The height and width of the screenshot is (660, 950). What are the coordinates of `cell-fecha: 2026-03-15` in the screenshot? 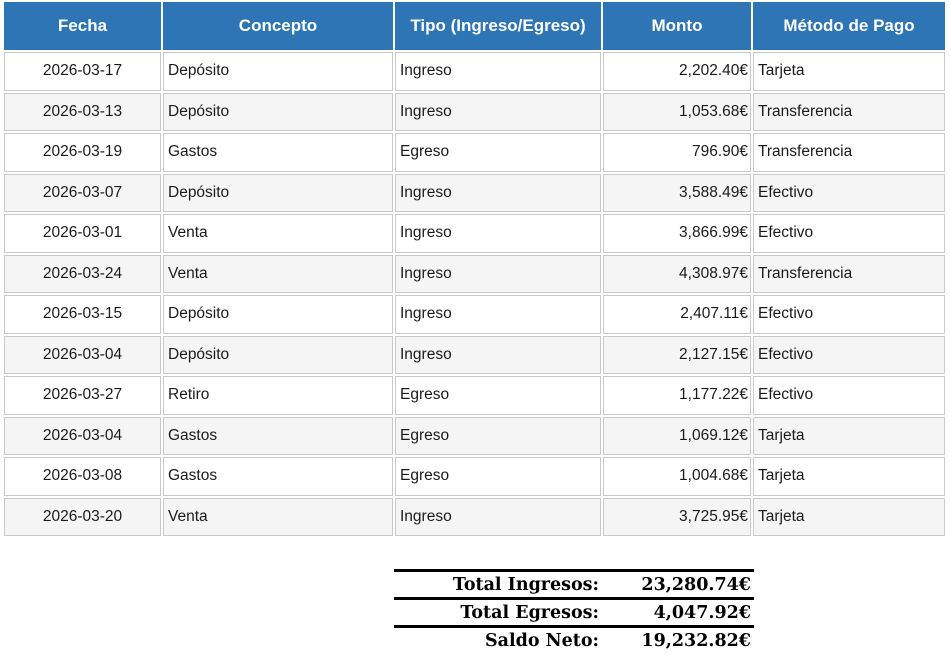 It's located at (82, 314).